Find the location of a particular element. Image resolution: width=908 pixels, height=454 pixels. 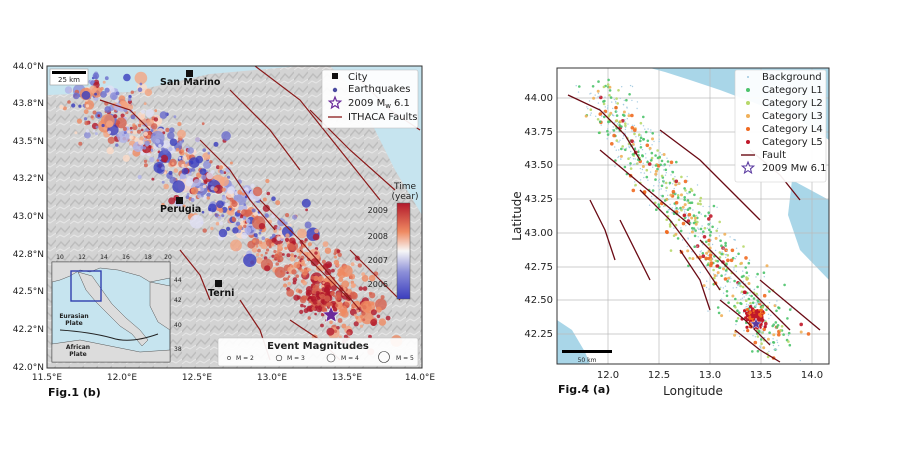

left-y-tick: 42.5°N is located at coordinates (28, 292).